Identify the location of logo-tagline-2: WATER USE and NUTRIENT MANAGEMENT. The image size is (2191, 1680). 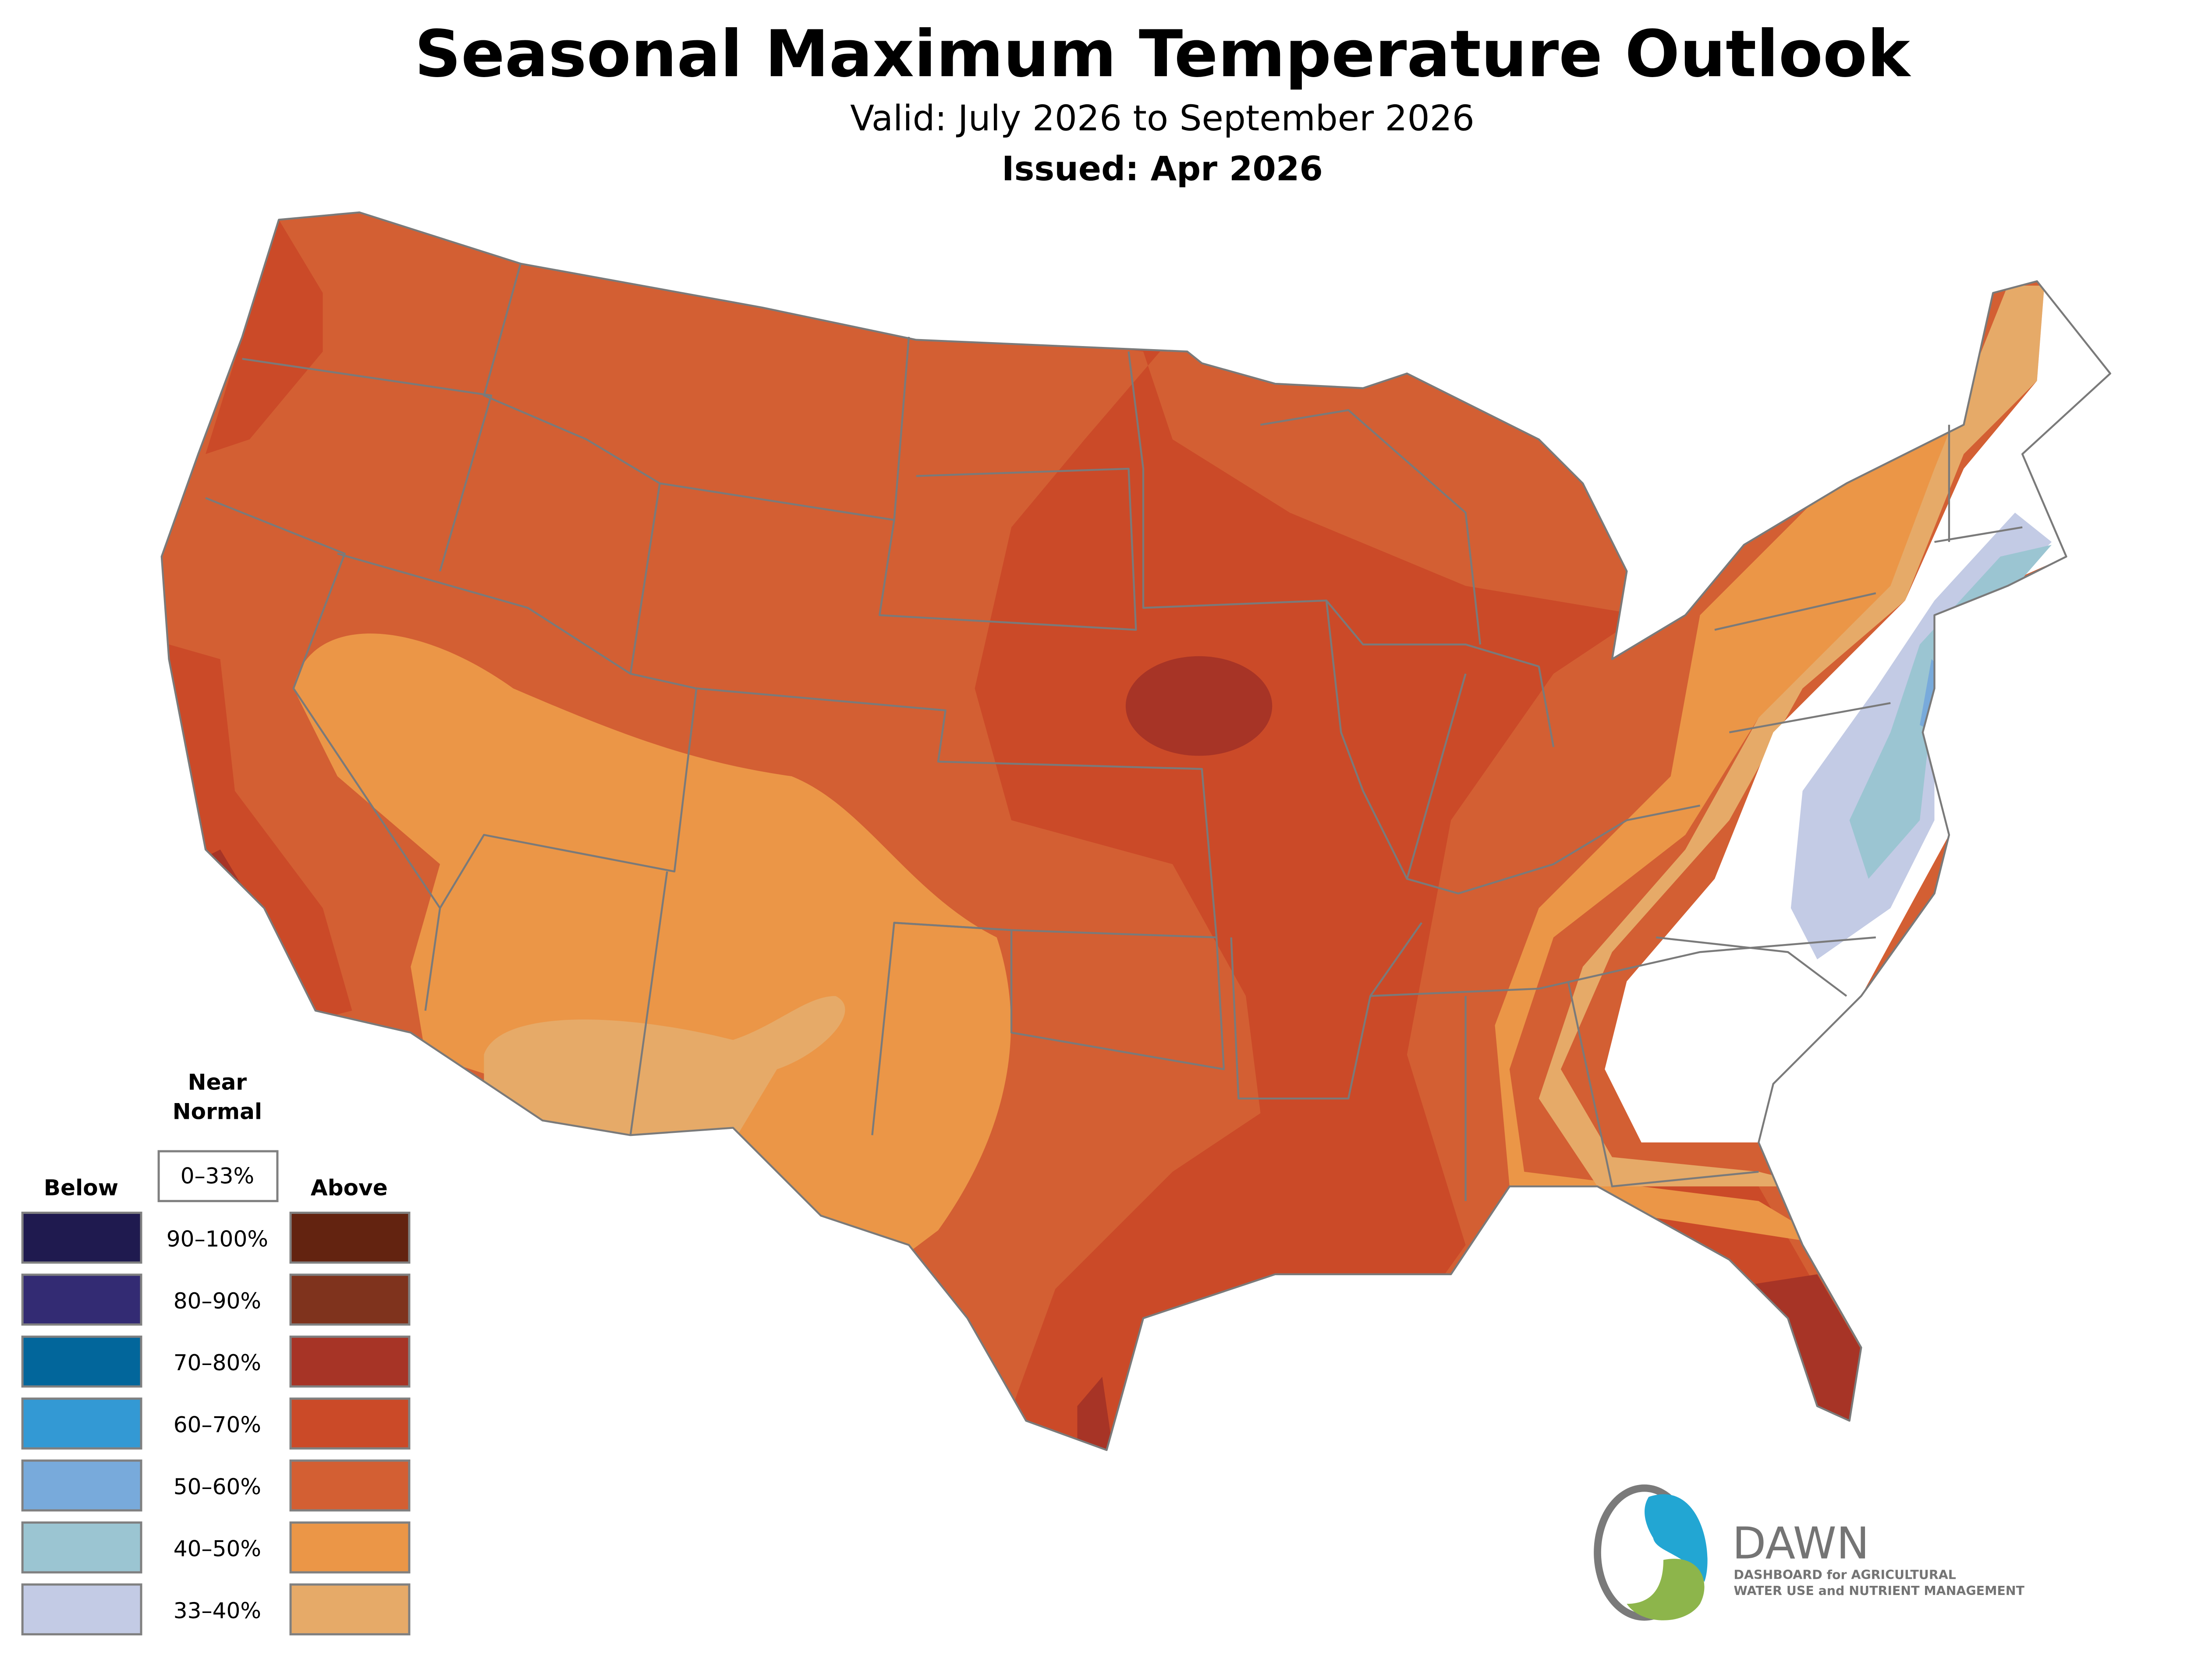
(1879, 1591).